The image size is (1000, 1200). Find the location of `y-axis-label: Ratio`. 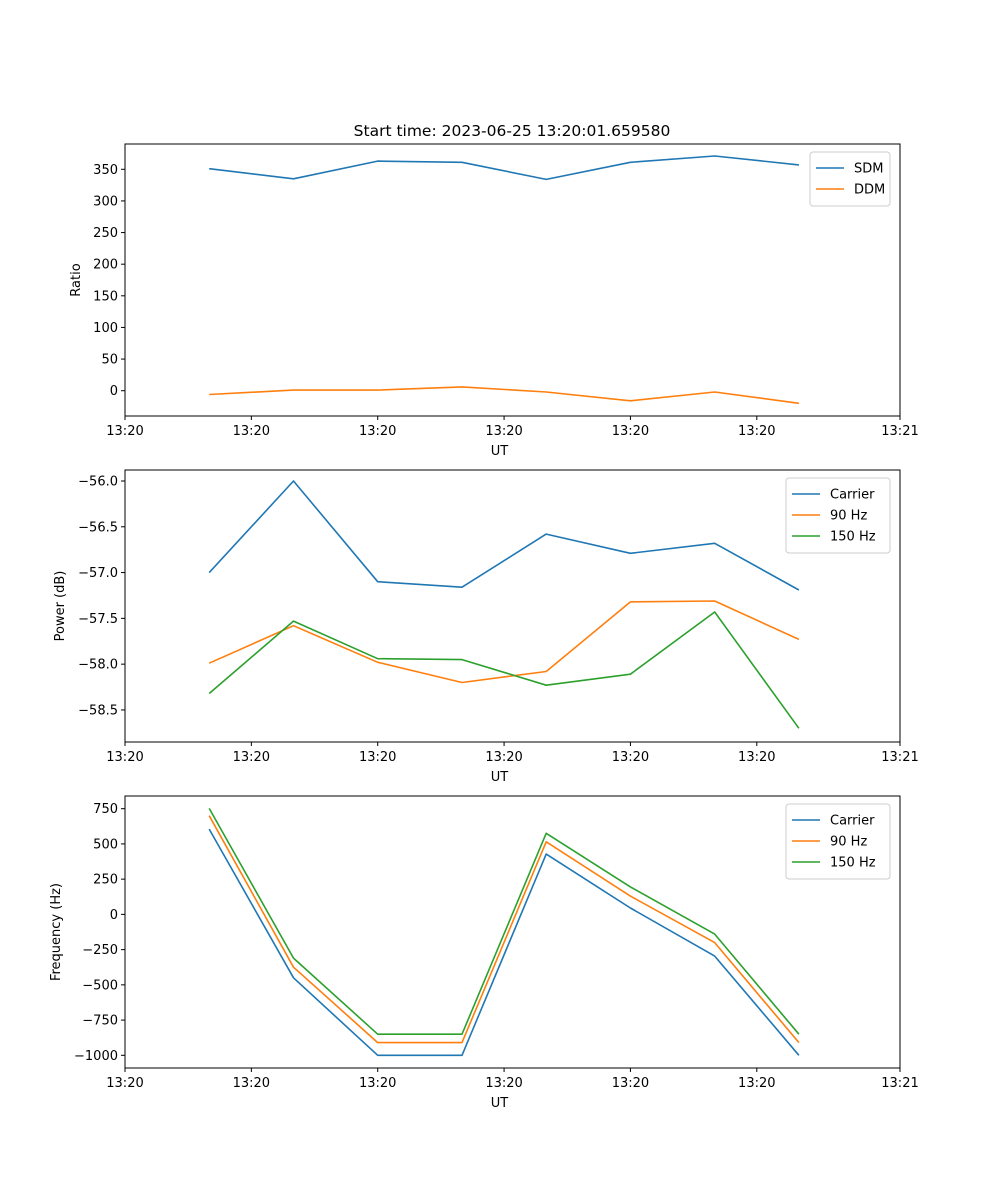

y-axis-label: Ratio is located at coordinates (76, 279).